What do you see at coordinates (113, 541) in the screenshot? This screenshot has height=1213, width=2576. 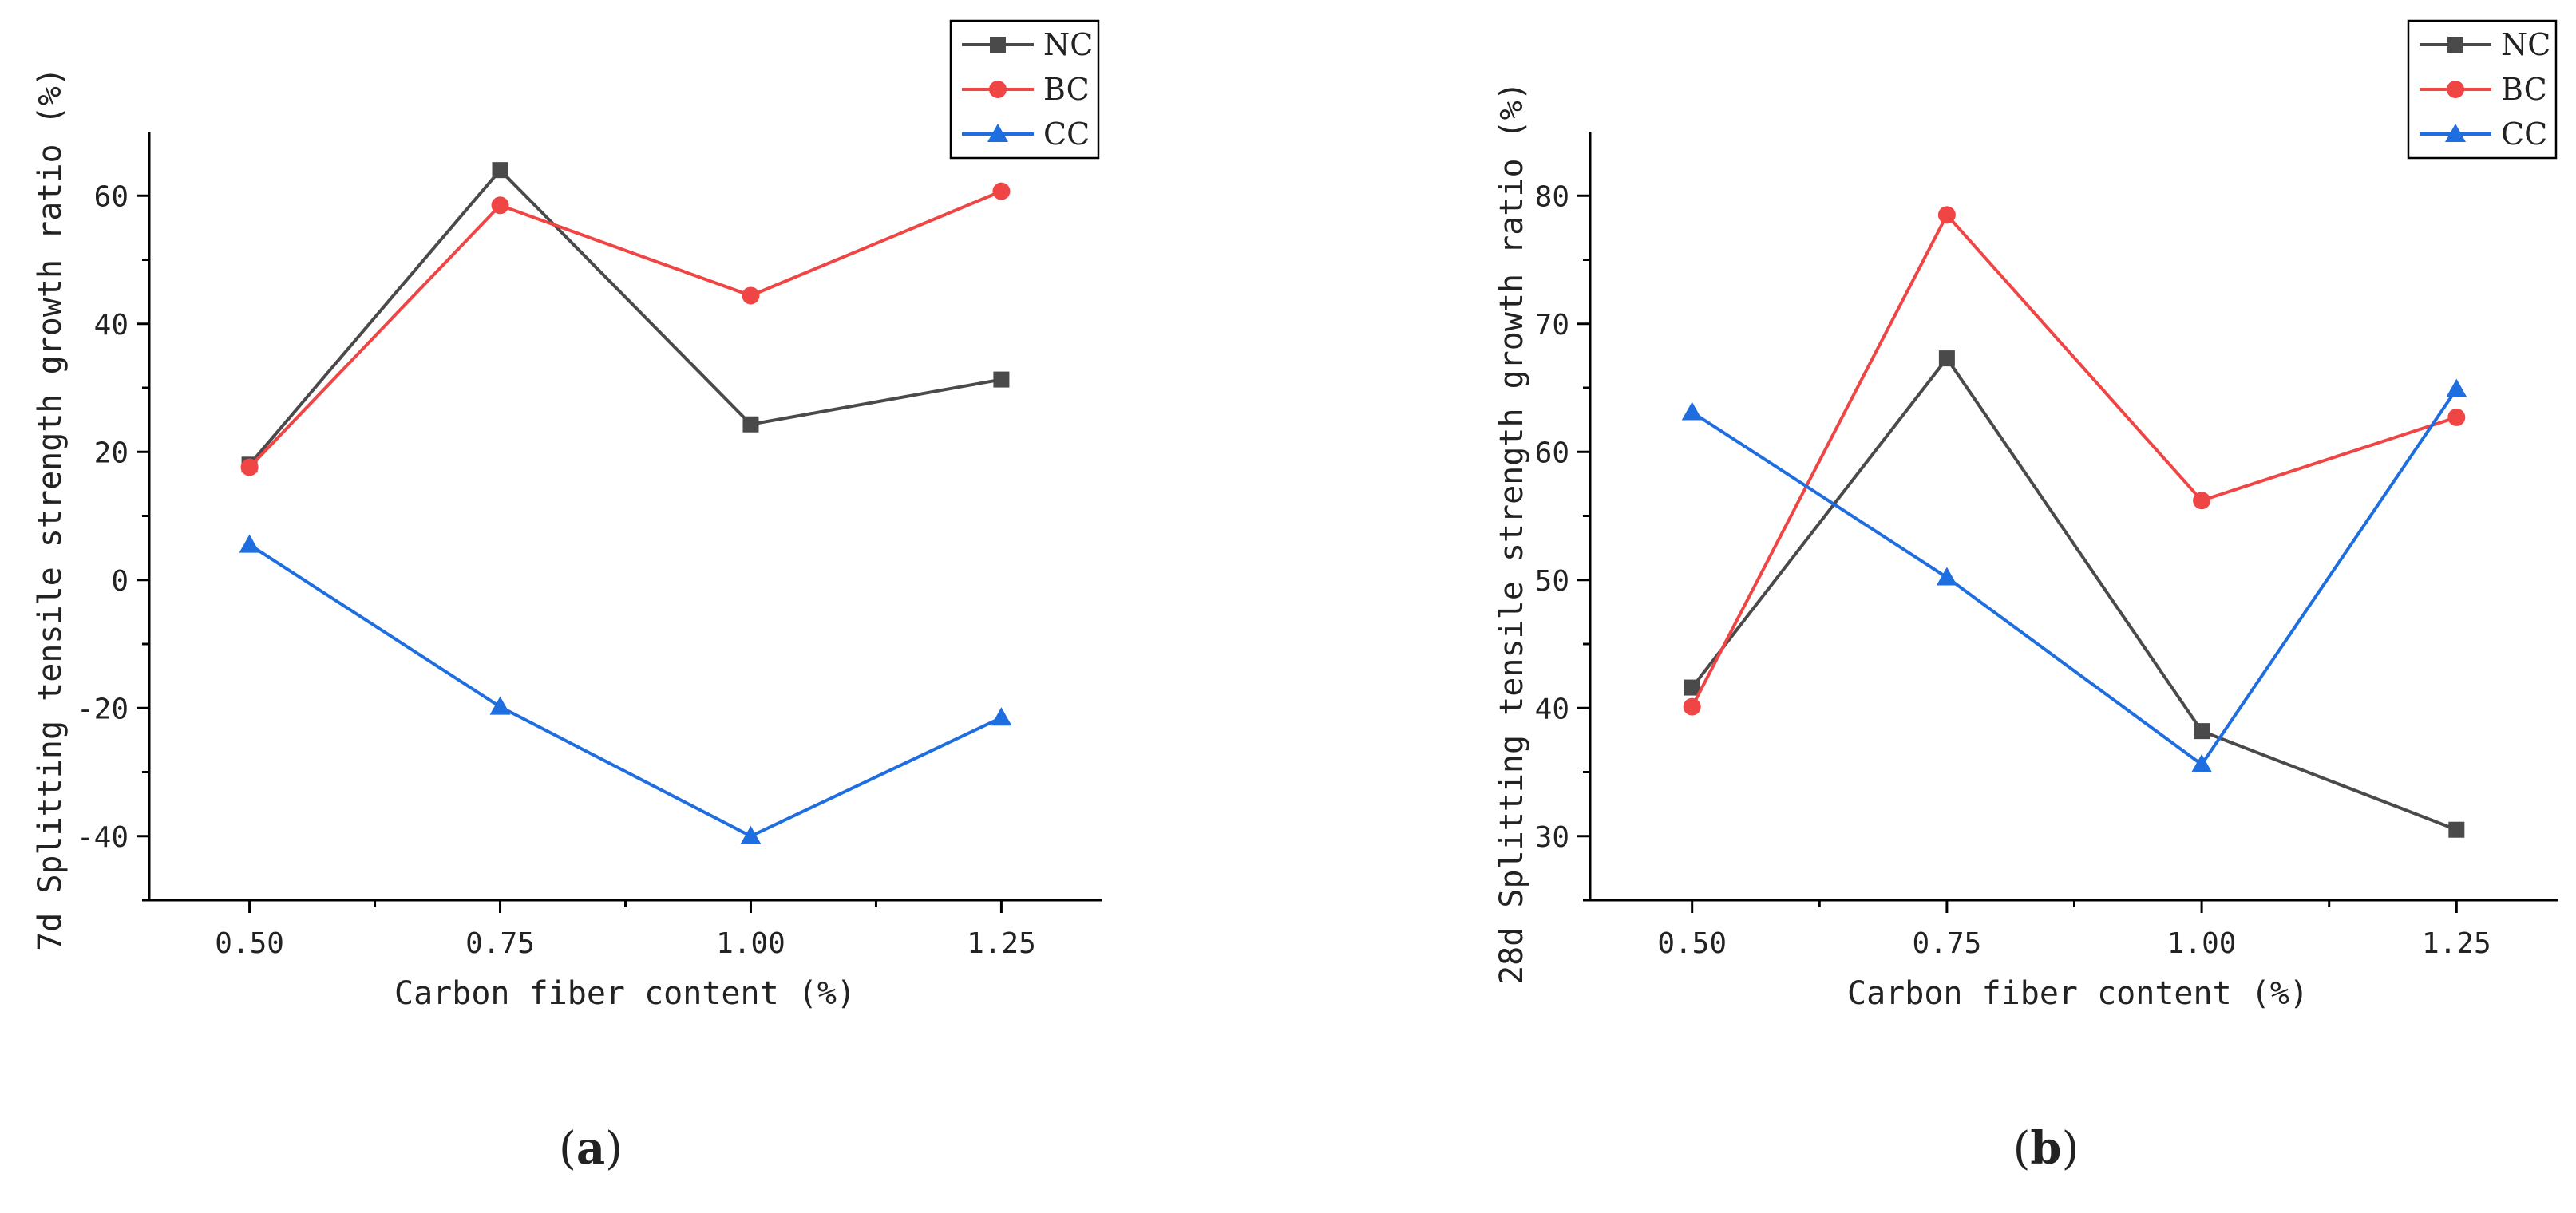 I see `y-ticks: -40 -20 0 20 40 60` at bounding box center [113, 541].